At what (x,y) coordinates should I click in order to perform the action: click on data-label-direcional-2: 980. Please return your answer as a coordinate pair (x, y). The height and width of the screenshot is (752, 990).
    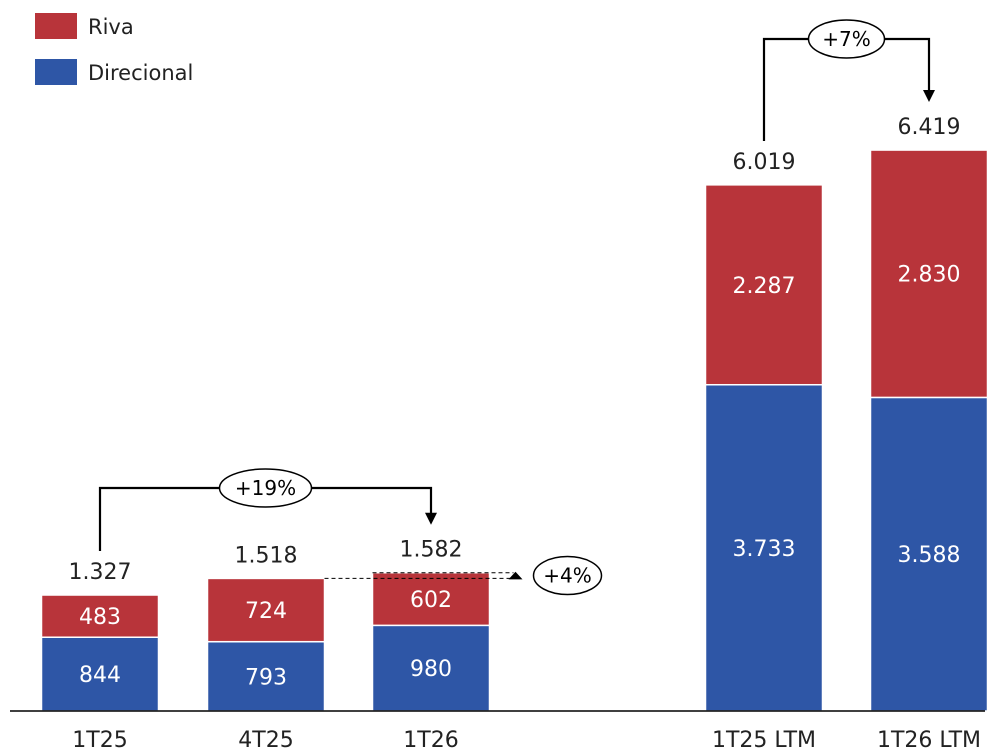
    Looking at the image, I should click on (431, 669).